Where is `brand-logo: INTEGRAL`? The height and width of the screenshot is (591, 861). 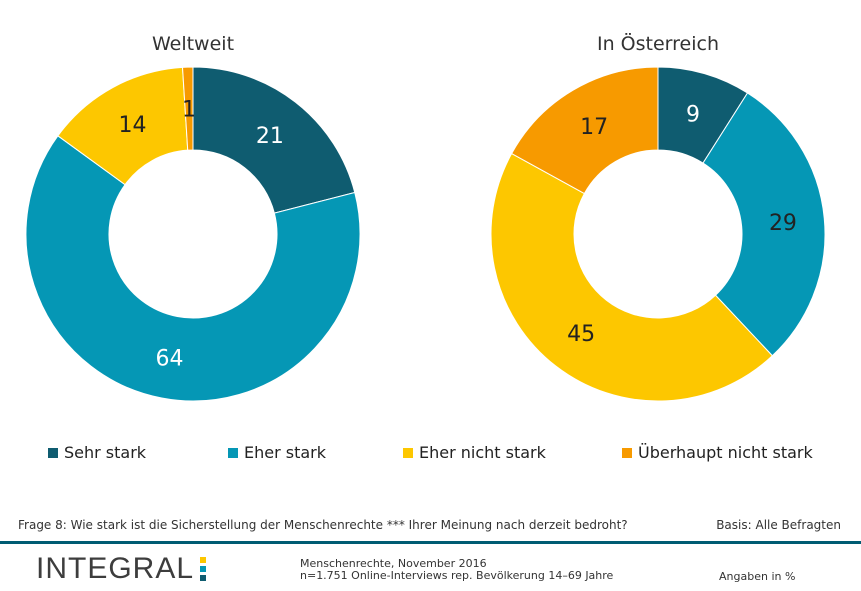
brand-logo: INTEGRAL is located at coordinates (121, 569).